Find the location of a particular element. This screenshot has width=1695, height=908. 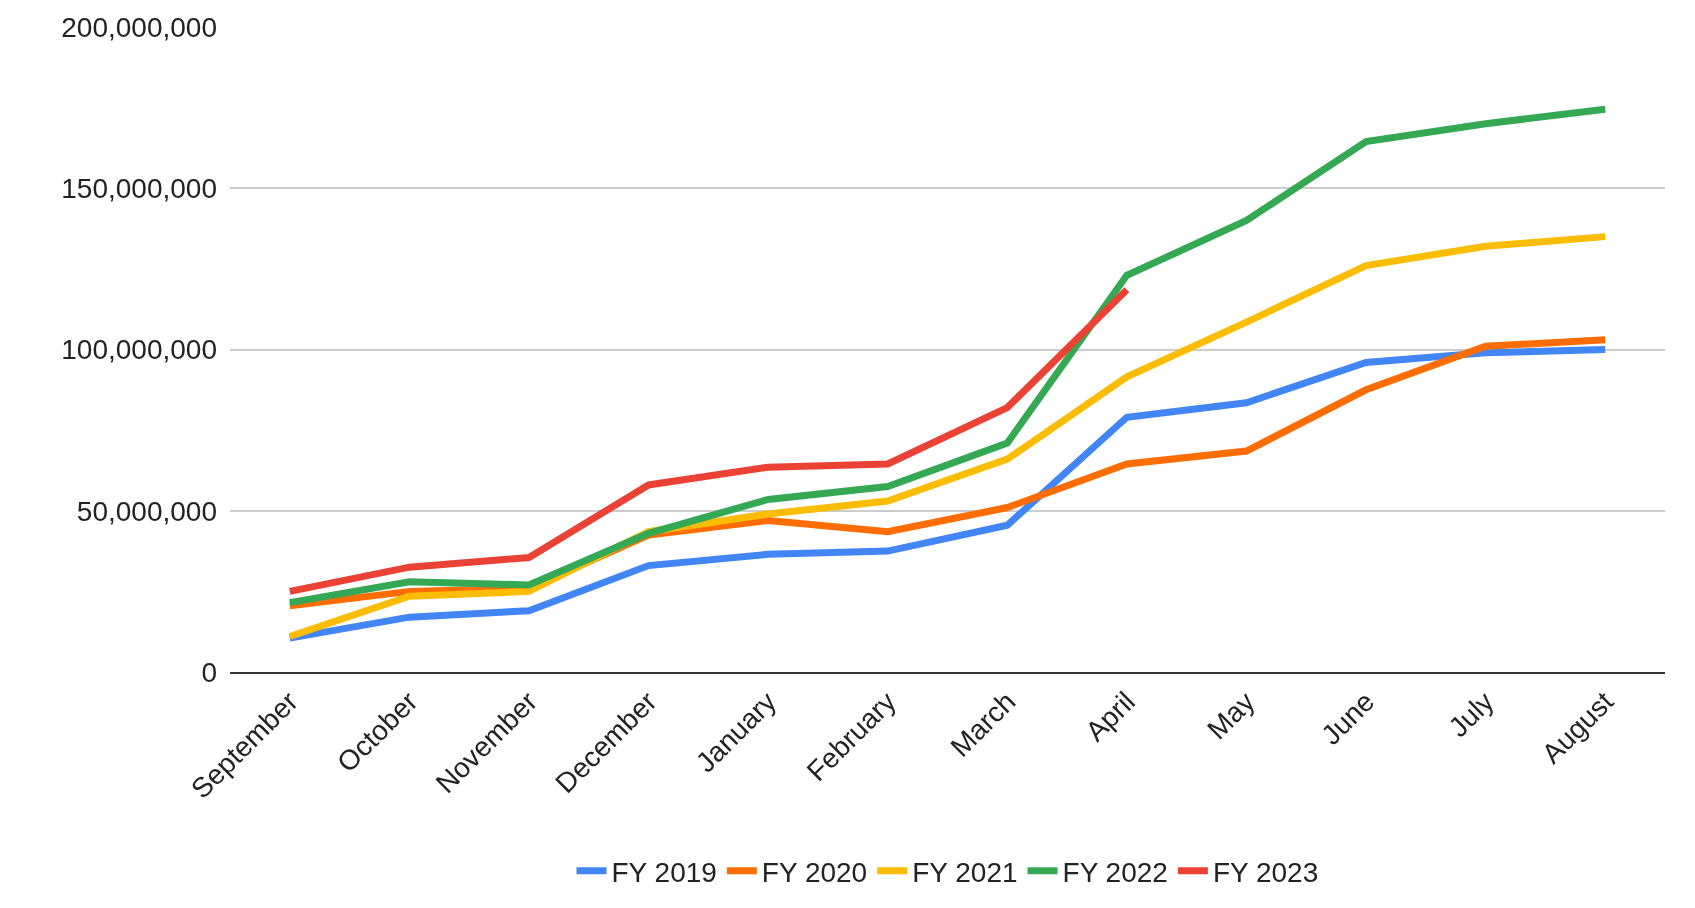

y-tick-label: 100,000,000 is located at coordinates (139, 350).